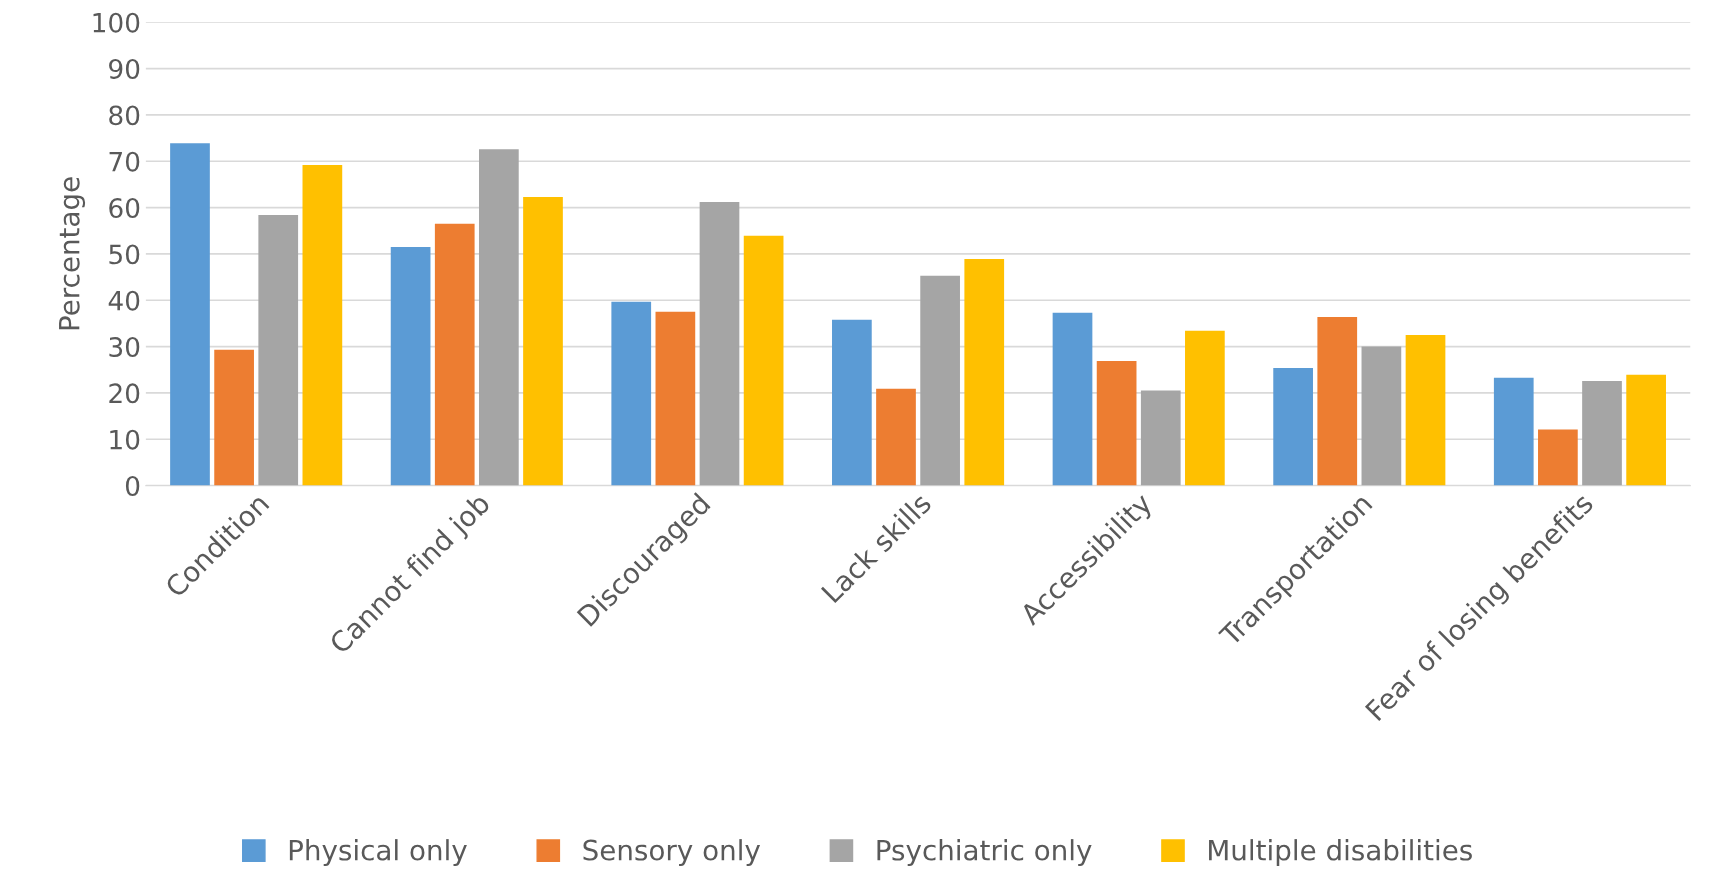 The image size is (1716, 891). What do you see at coordinates (124, 393) in the screenshot?
I see `y-tick-label: 20` at bounding box center [124, 393].